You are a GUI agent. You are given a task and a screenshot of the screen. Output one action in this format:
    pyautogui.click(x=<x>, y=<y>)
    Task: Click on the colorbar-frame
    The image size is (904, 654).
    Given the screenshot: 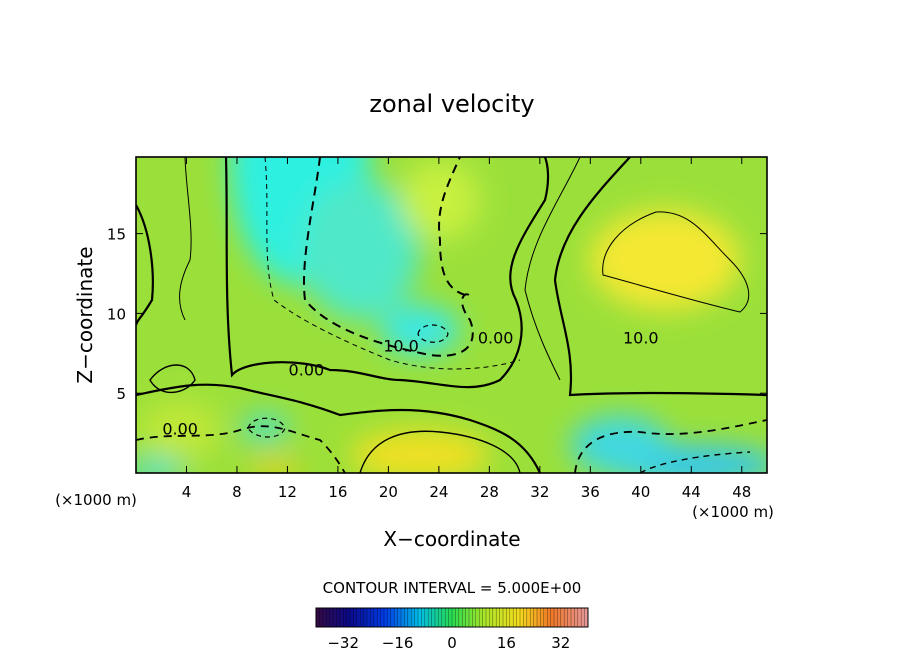 What is the action you would take?
    pyautogui.click(x=452, y=617)
    